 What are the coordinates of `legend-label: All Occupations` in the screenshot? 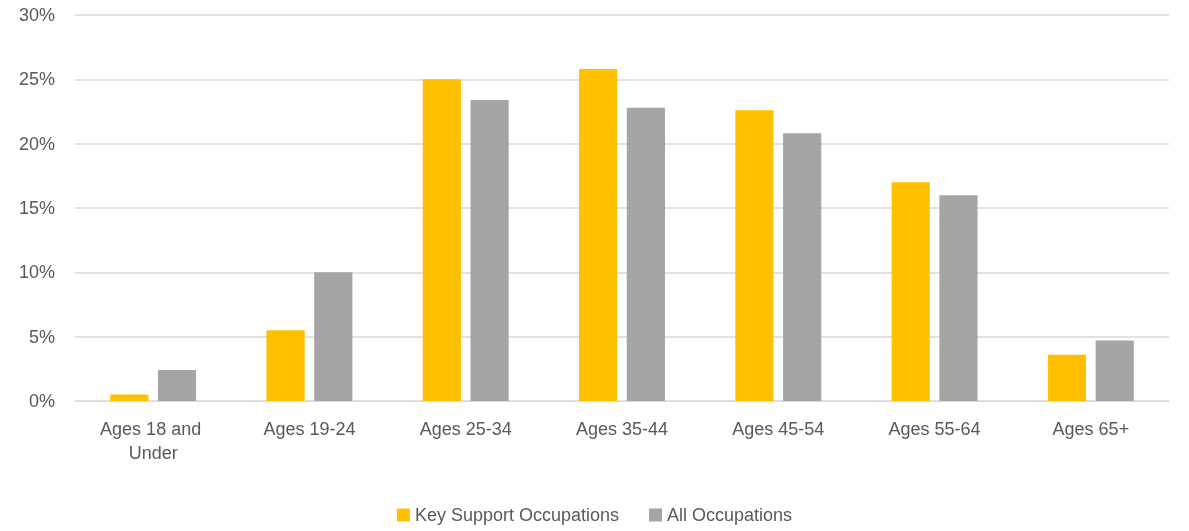 It's located at (730, 515).